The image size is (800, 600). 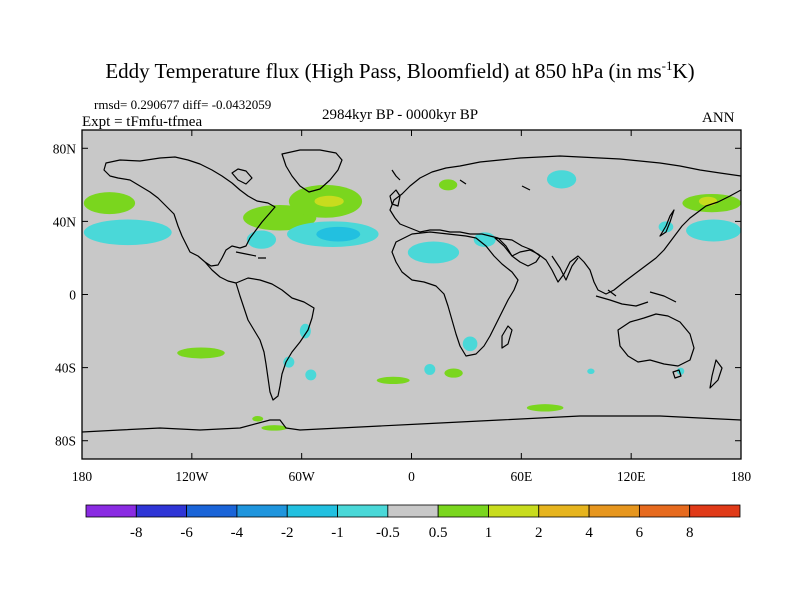 I want to click on coast-new-zealand, so click(x=716, y=374).